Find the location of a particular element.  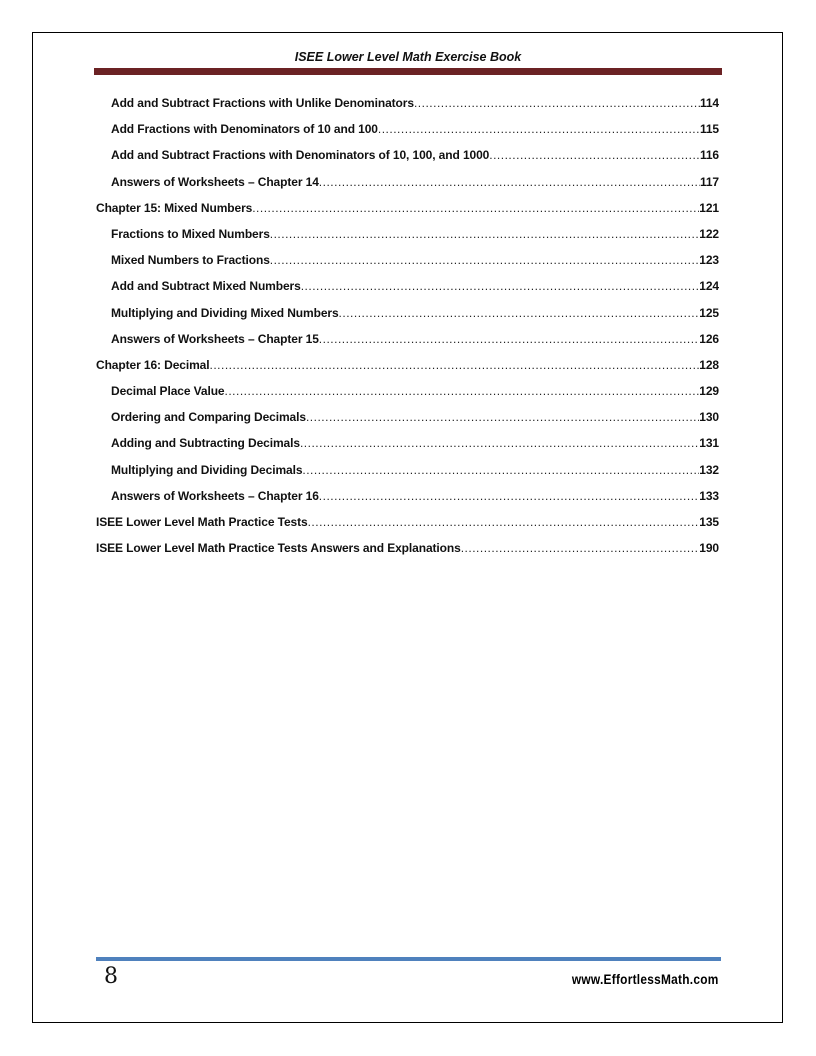

toc-entry: Adding and Subtracting Decimals 131 is located at coordinates (407, 449).